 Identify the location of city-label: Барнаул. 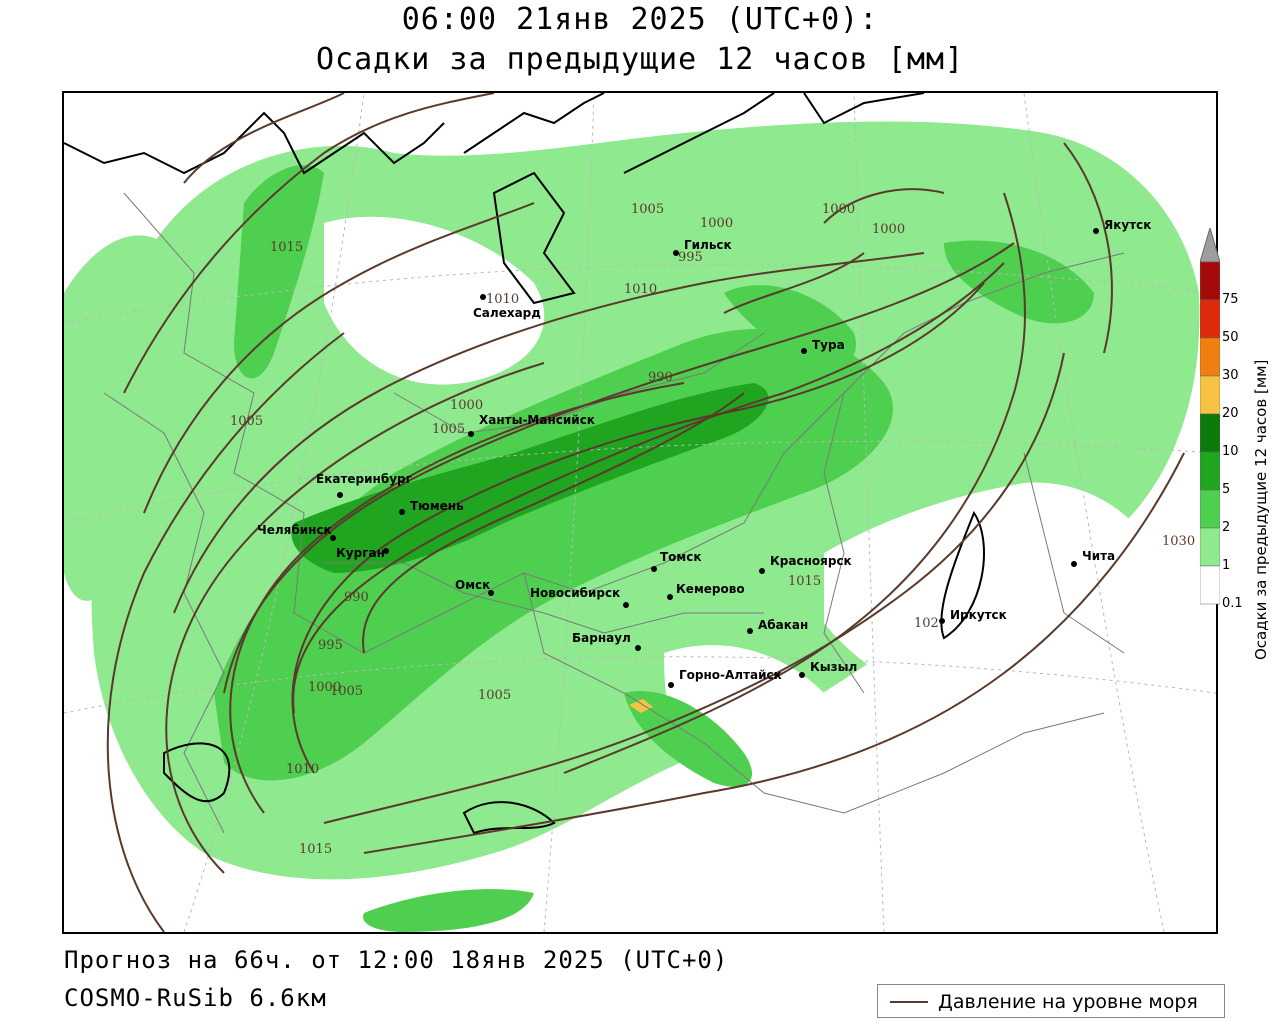
(601, 638).